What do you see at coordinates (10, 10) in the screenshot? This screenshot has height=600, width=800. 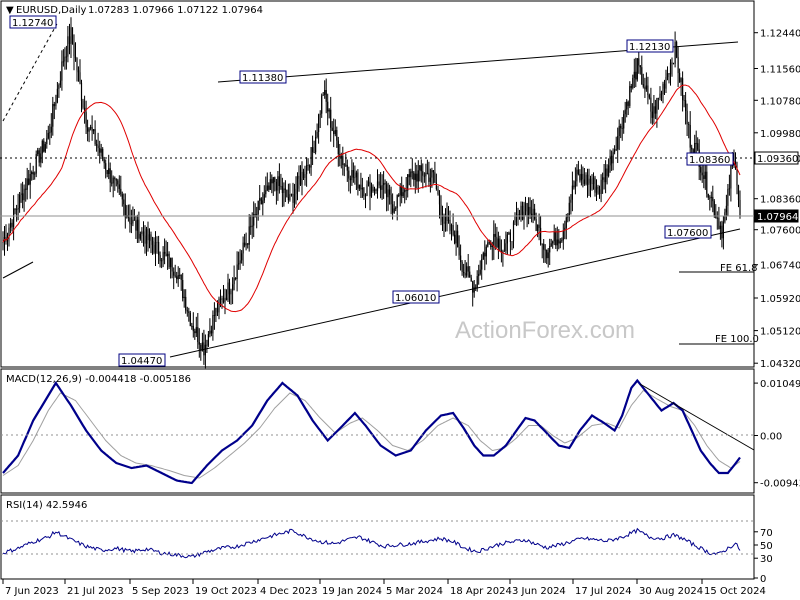 I see `chart-header-triangle: ▼` at bounding box center [10, 10].